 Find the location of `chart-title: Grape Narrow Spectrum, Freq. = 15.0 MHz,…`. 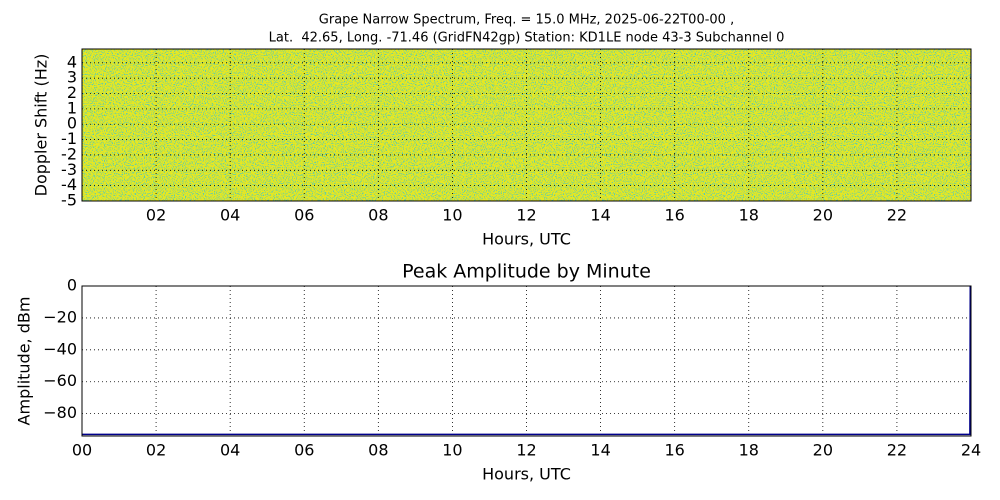

chart-title: Grape Narrow Spectrum, Freq. = 15.0 MHz,… is located at coordinates (526, 20).